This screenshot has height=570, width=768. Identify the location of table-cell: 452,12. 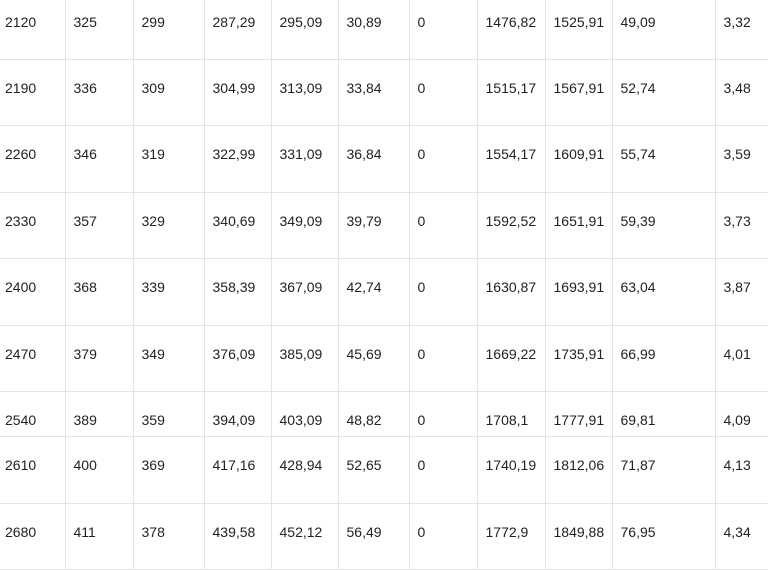
(305, 536).